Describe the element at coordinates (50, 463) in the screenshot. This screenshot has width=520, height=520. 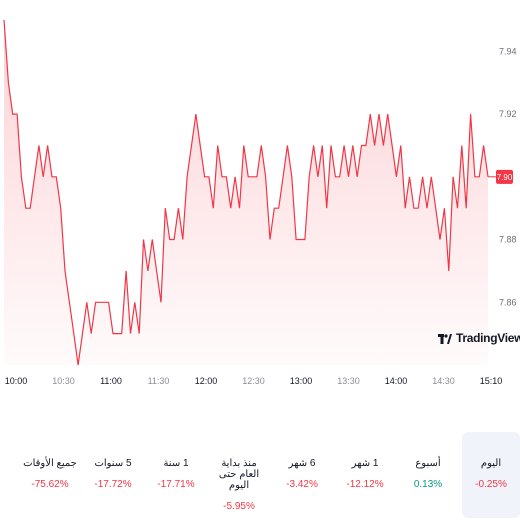
I see `period-label: جميع الأوقات` at that location.